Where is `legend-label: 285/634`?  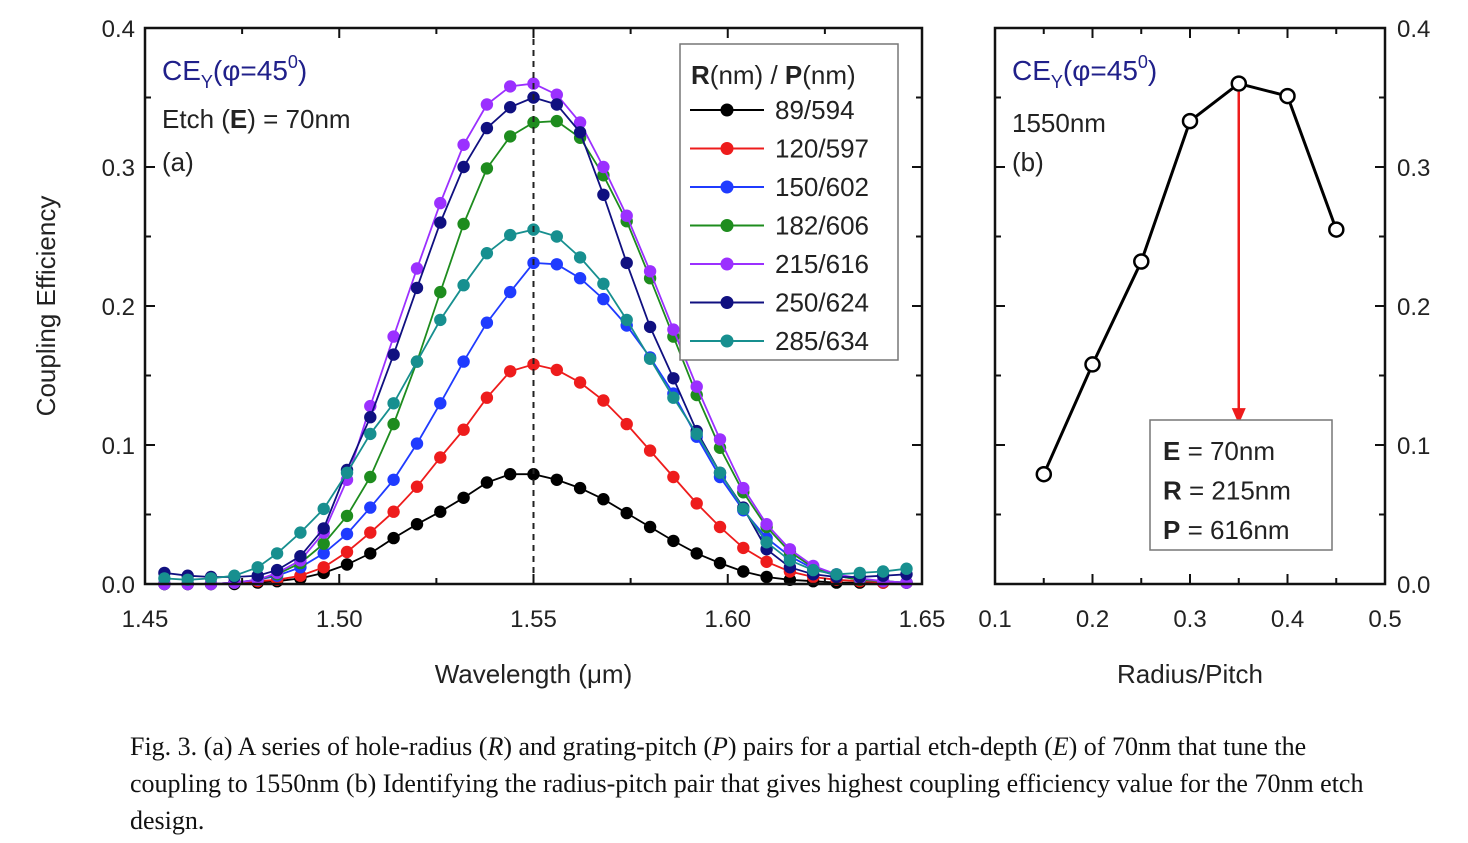
legend-label: 285/634 is located at coordinates (822, 341).